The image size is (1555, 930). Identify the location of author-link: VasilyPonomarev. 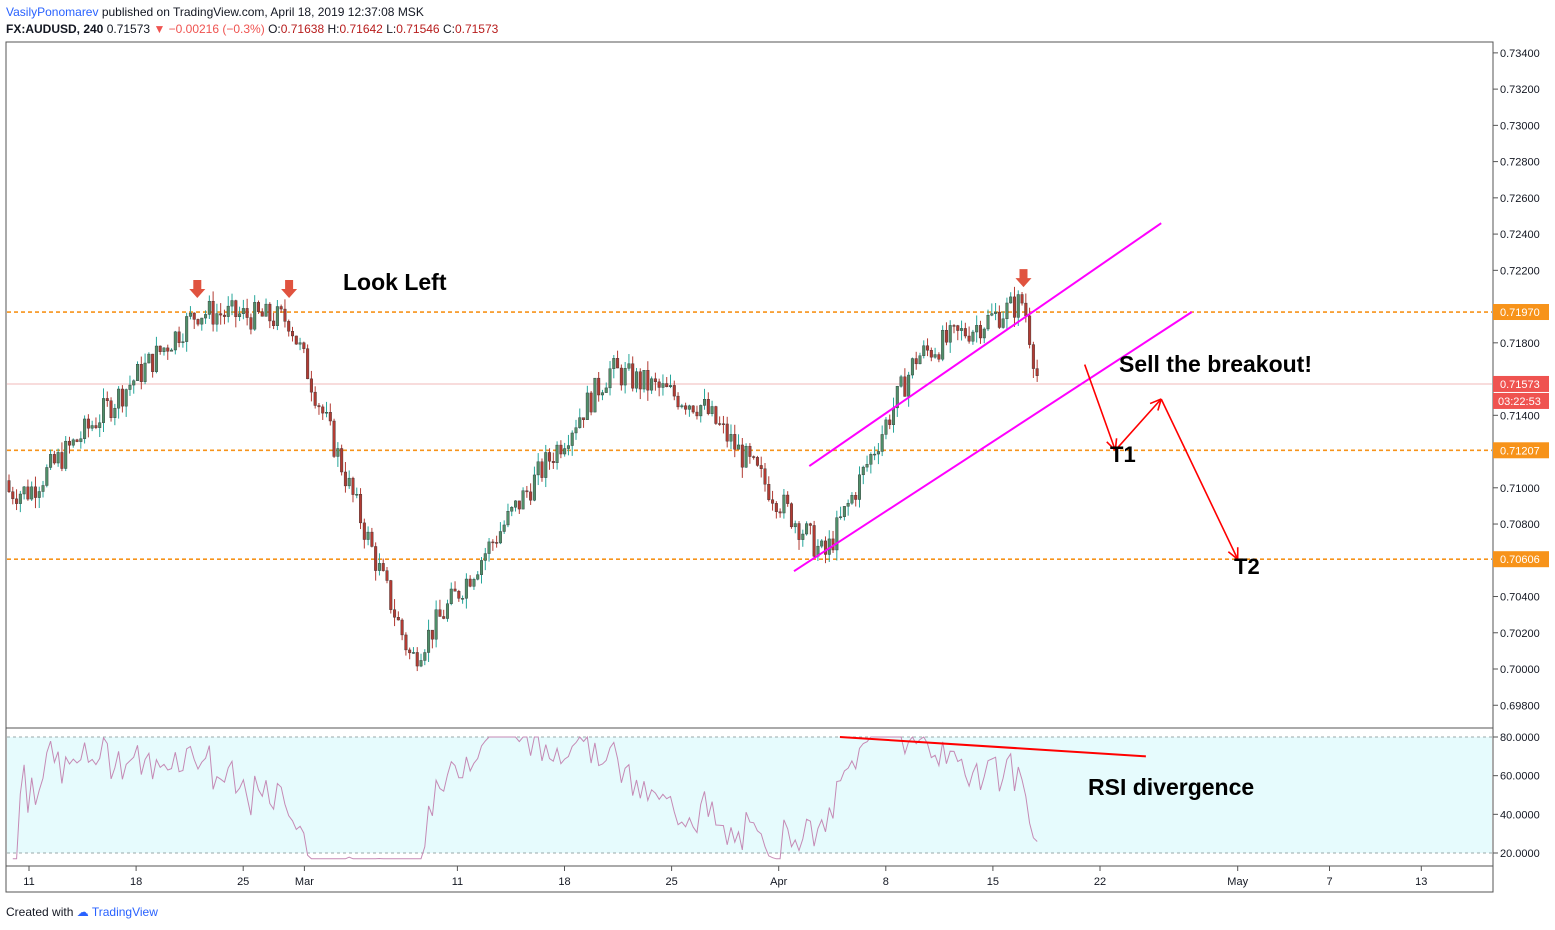
(52, 12).